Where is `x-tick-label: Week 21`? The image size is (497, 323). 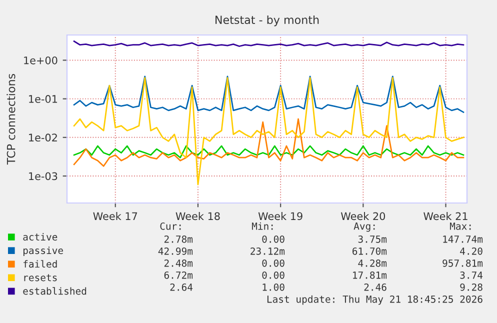
x-tick-label: Week 21 is located at coordinates (446, 216).